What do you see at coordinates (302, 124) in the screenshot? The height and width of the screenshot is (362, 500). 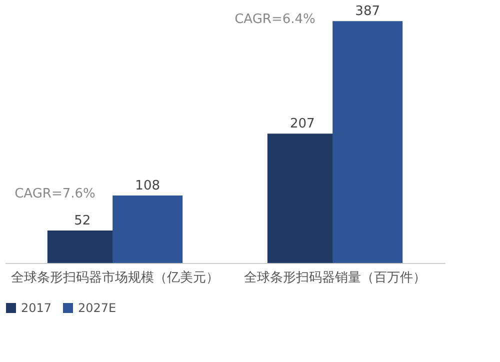 I see `data-label: 207` at bounding box center [302, 124].